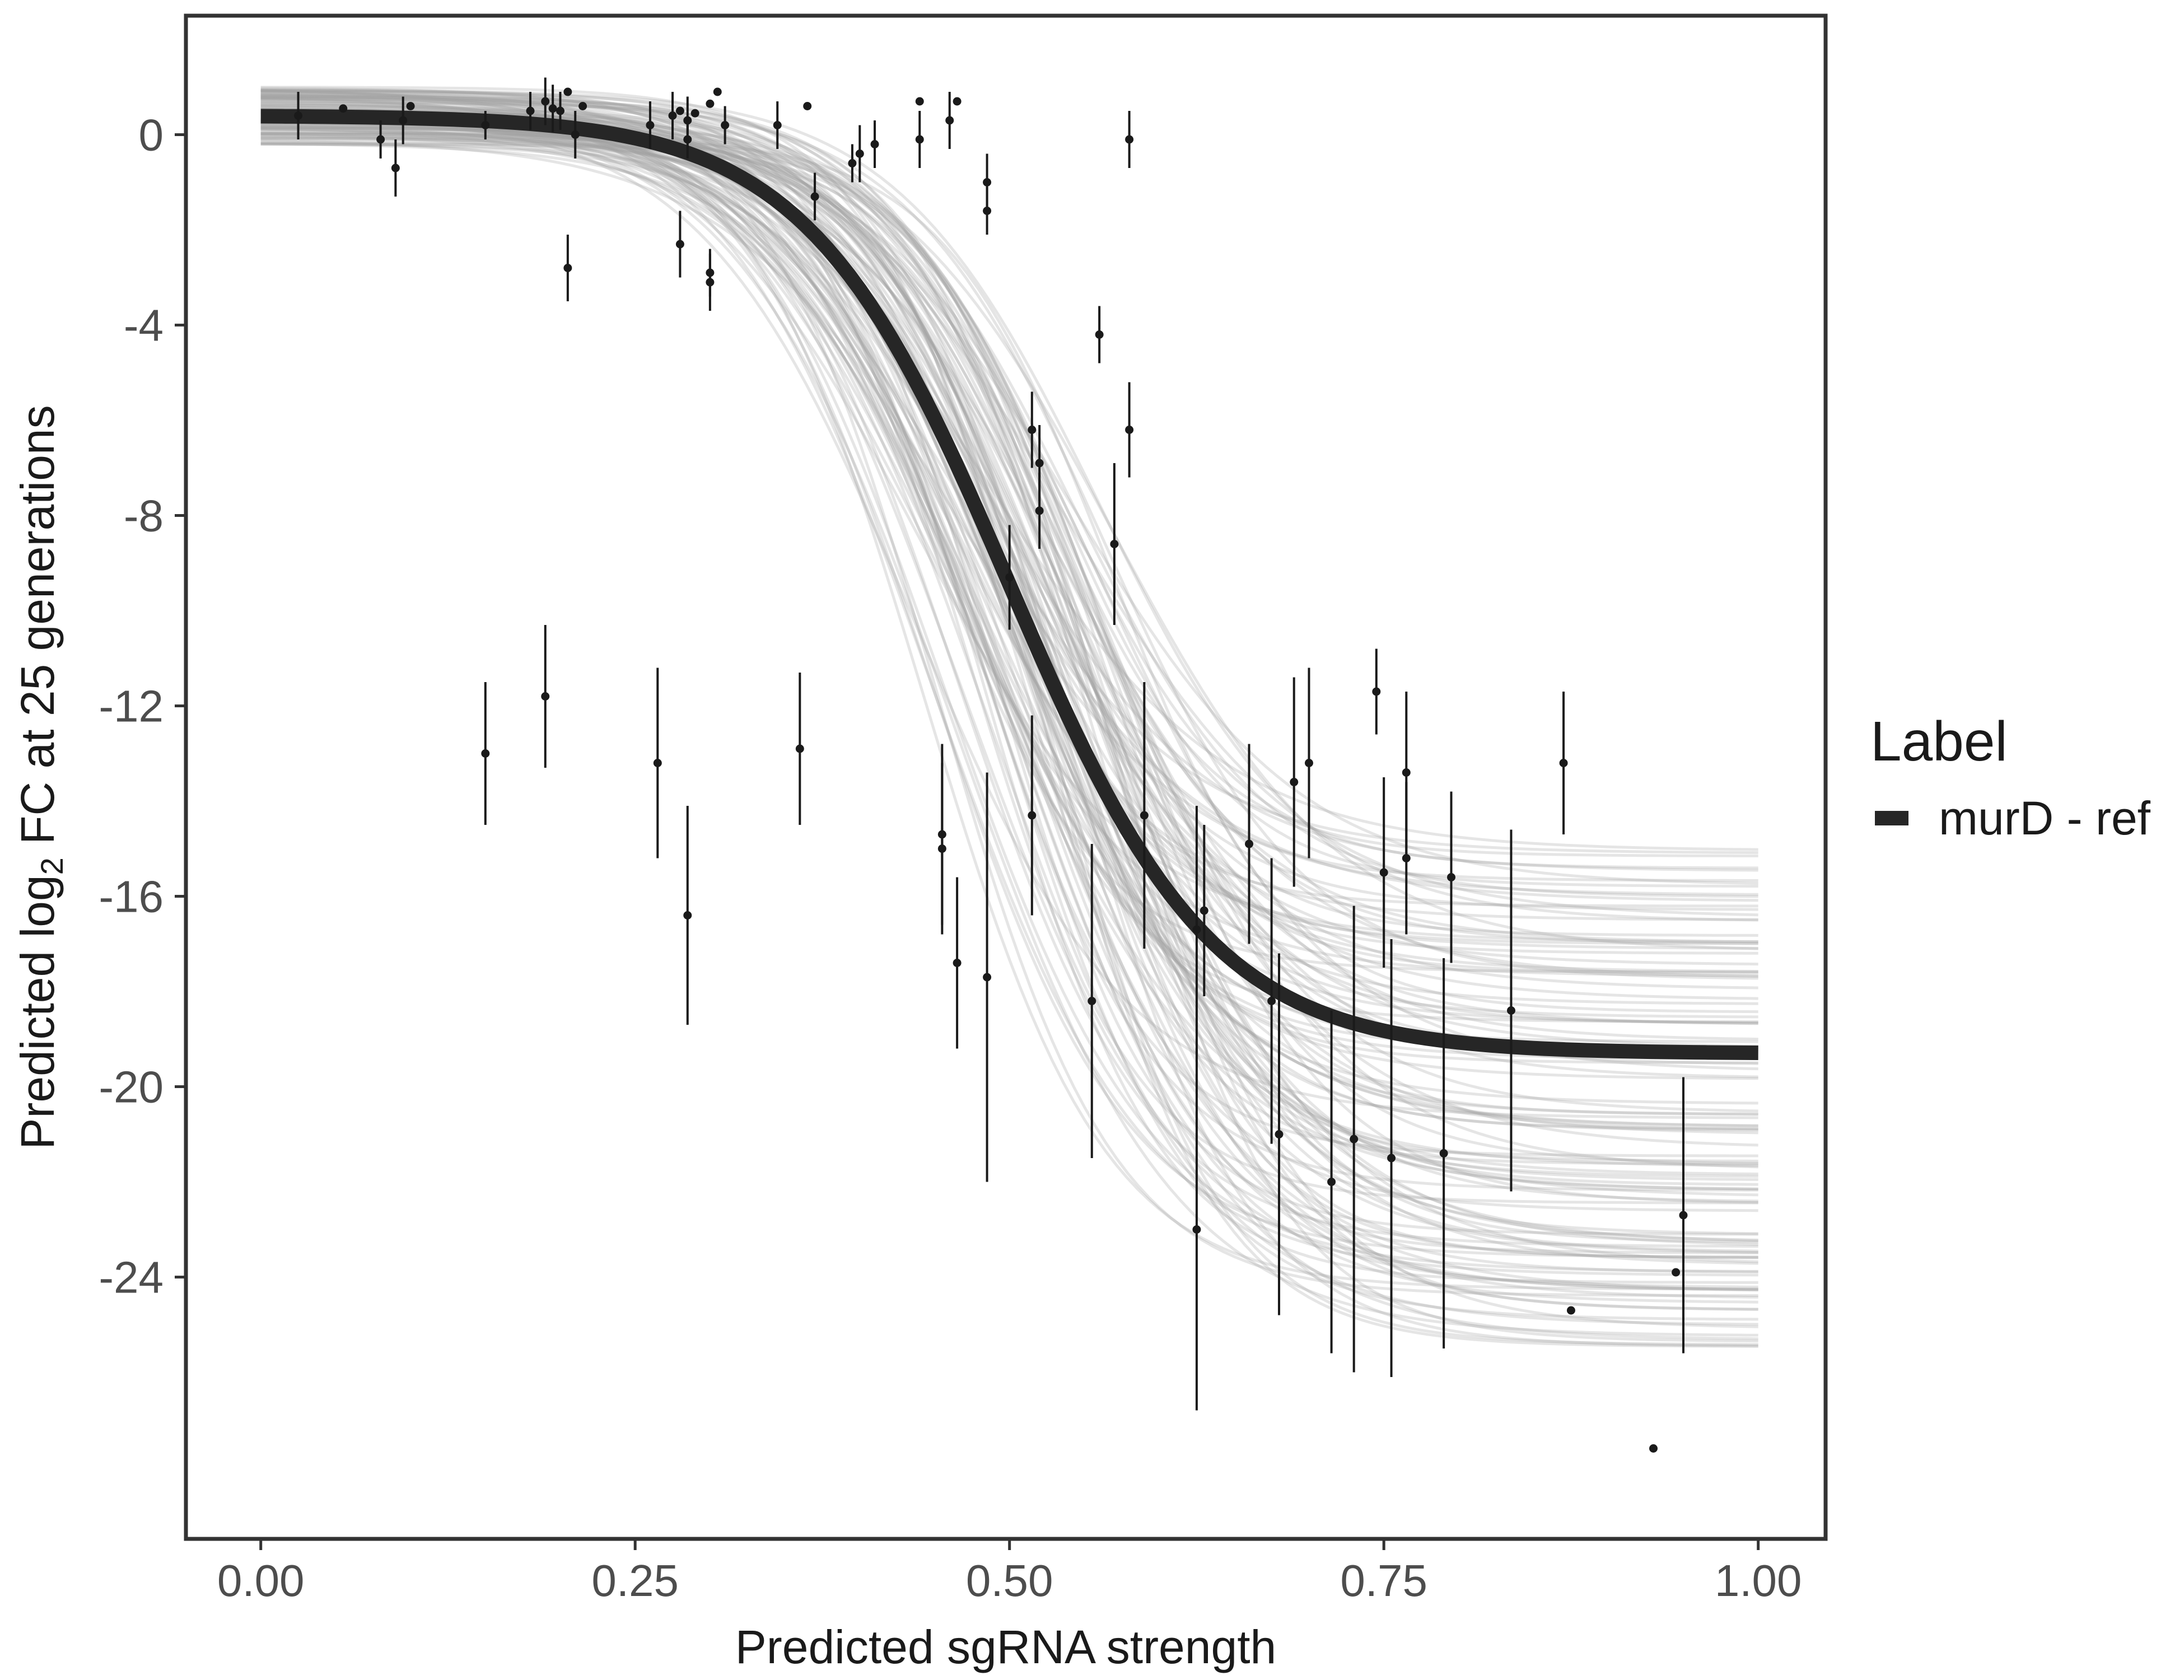  I want to click on y-axis-title: Predicted log2 FC at 25 generations, so click(40, 777).